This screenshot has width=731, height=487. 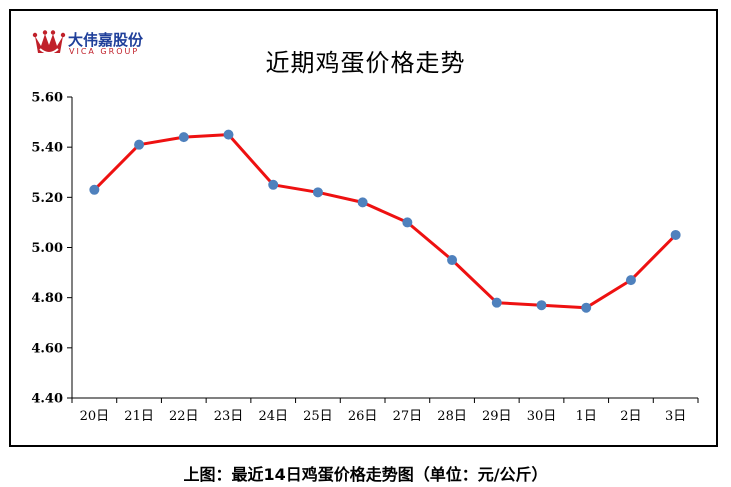 I want to click on x-tick-label: 25日, so click(x=318, y=416).